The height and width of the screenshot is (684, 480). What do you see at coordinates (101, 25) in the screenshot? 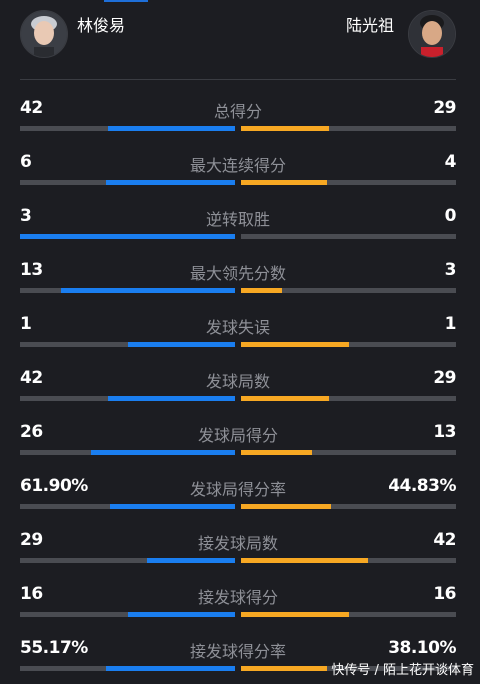
I see `left-player-name: 林俊易` at bounding box center [101, 25].